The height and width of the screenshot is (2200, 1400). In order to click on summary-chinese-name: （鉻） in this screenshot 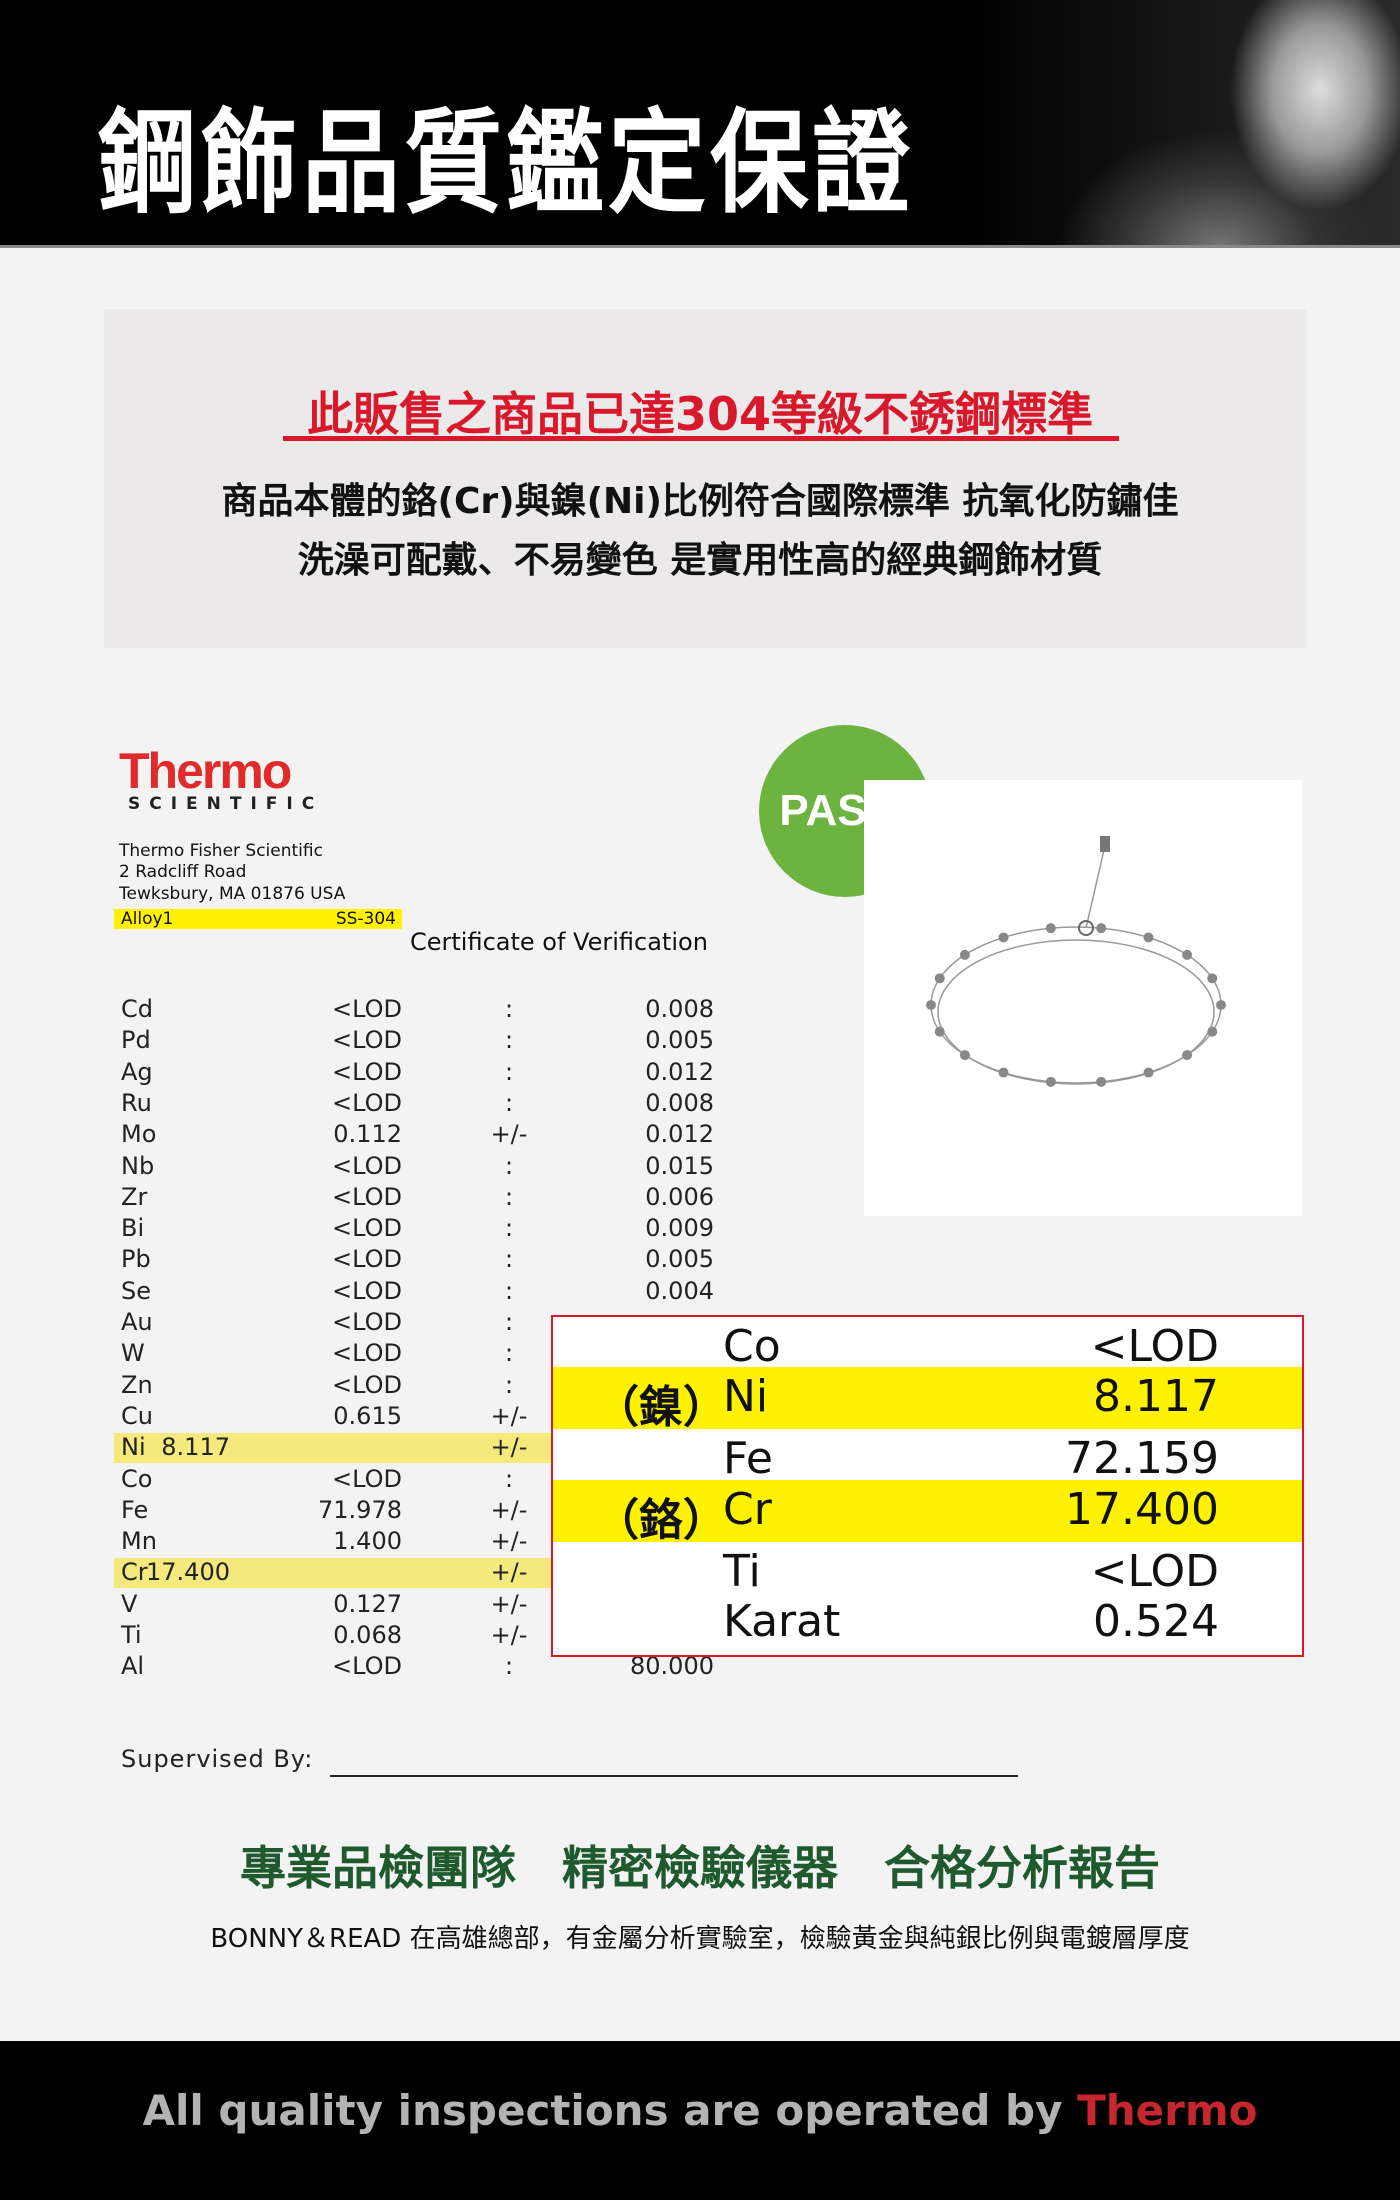, I will do `click(661, 1520)`.